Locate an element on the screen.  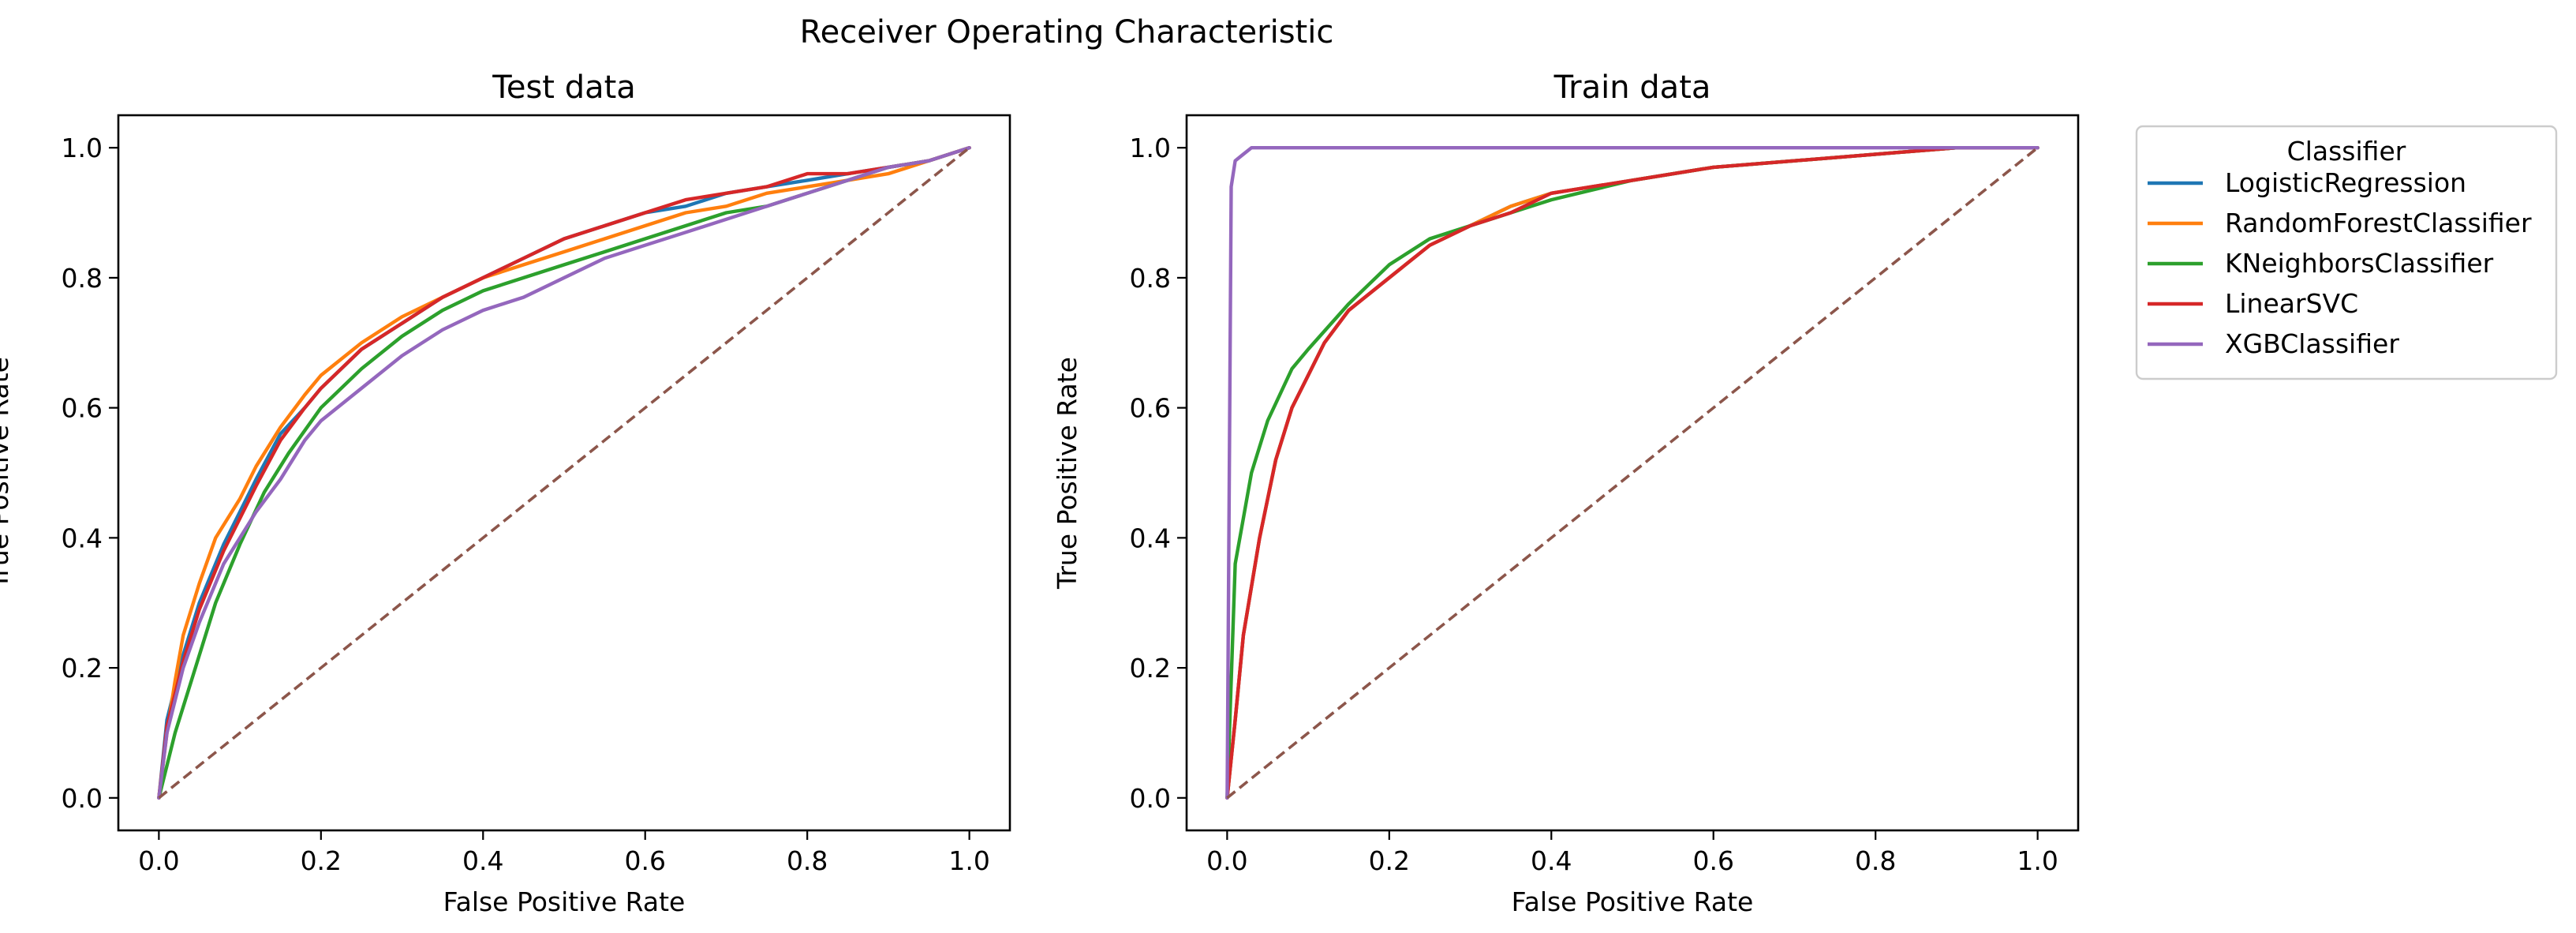
legend-item: RandomForestClassifier is located at coordinates (2340, 223).